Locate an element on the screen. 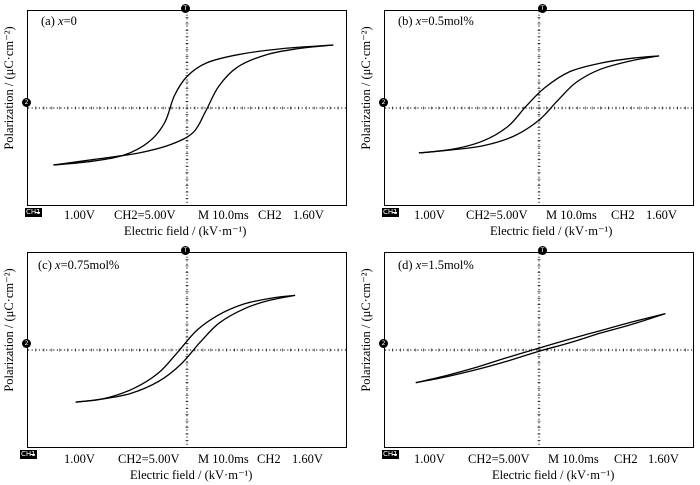  panel-title: (b) x=0.5mol% is located at coordinates (436, 21).